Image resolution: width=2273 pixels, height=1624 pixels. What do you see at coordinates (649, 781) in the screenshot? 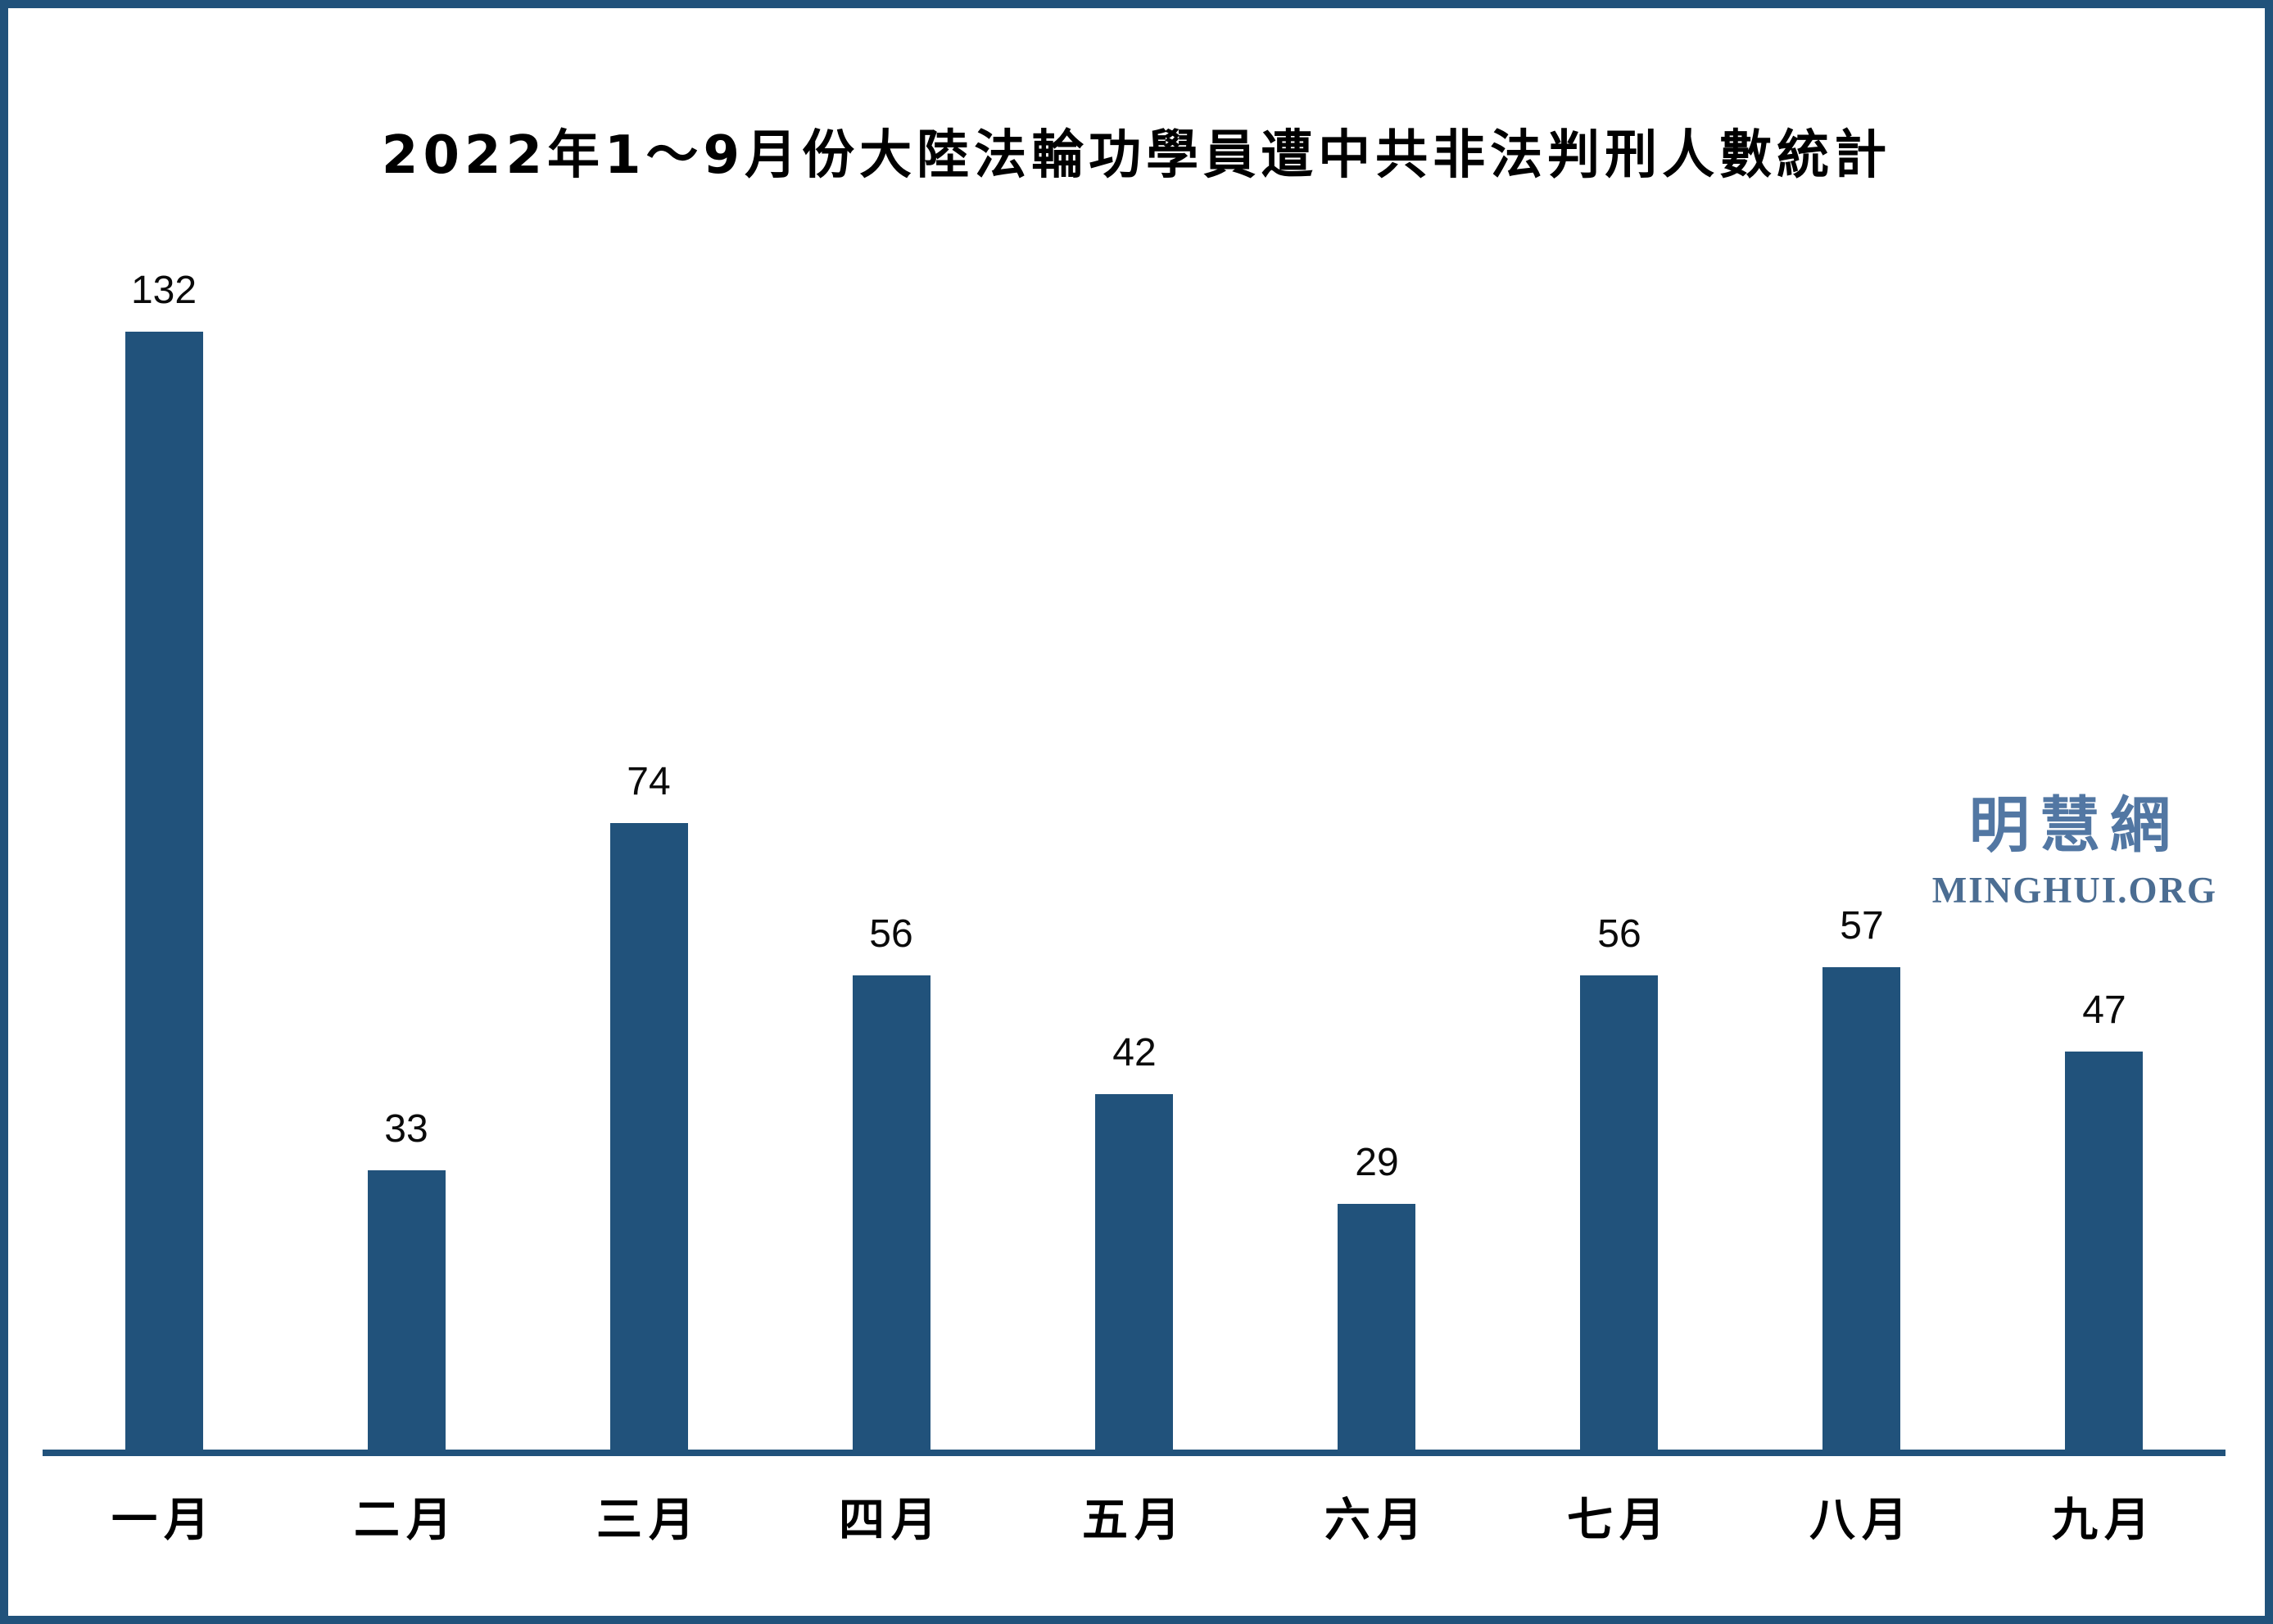
I see `bar-value-label: 74` at bounding box center [649, 781].